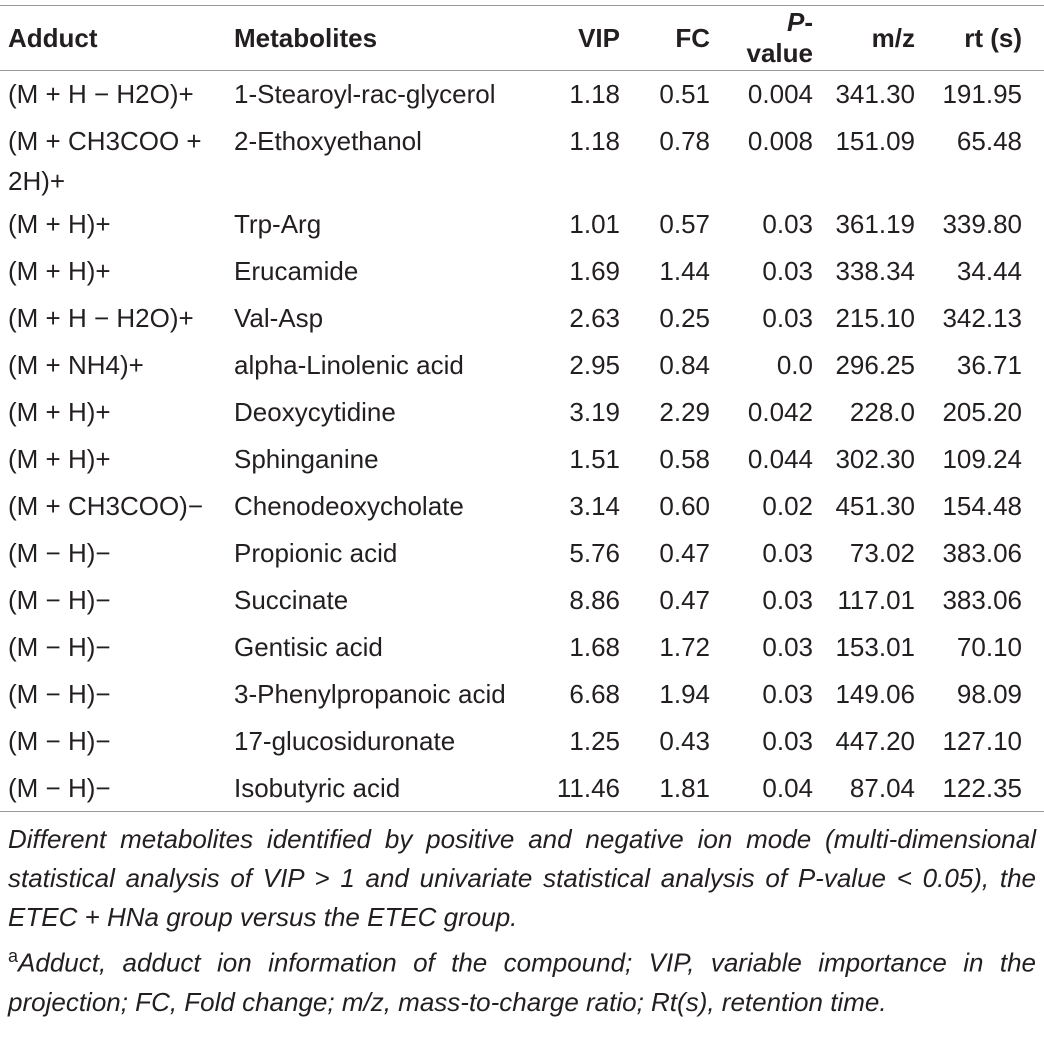 The height and width of the screenshot is (1053, 1044). What do you see at coordinates (989, 270) in the screenshot?
I see `table-cell: 34.44` at bounding box center [989, 270].